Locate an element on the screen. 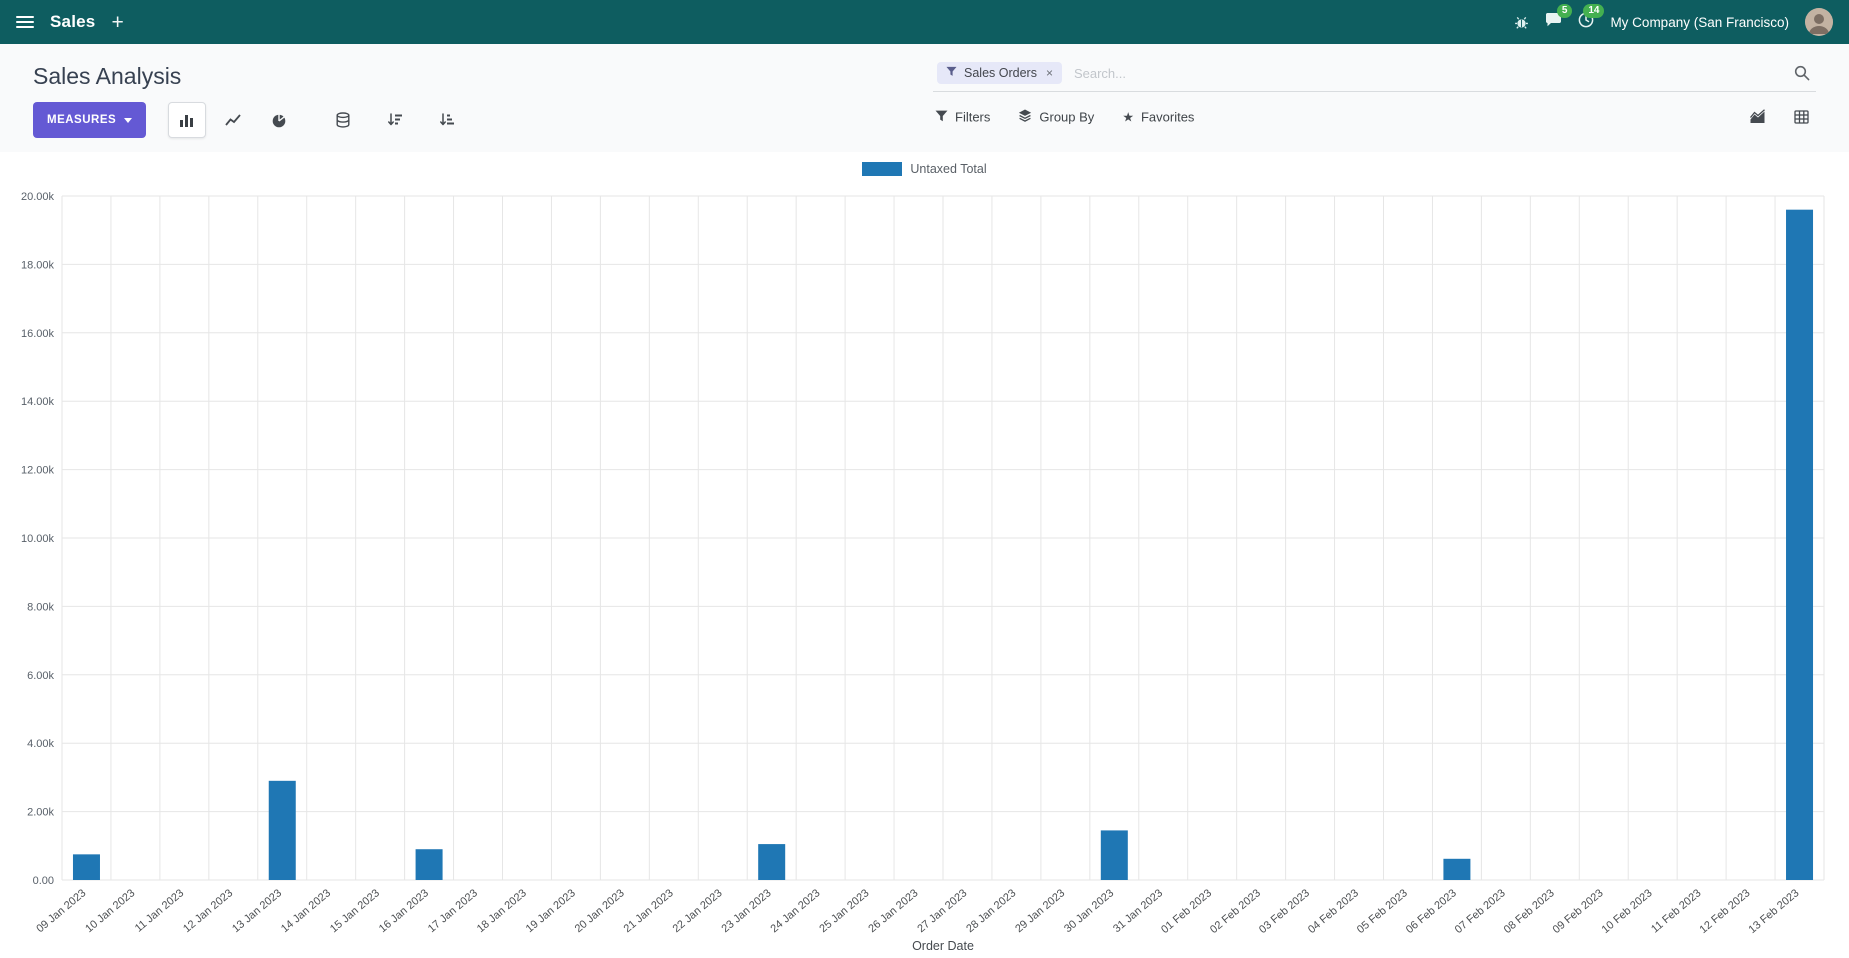 The width and height of the screenshot is (1849, 958). x-tick-label: 17 Jan 2023 is located at coordinates (453, 911).